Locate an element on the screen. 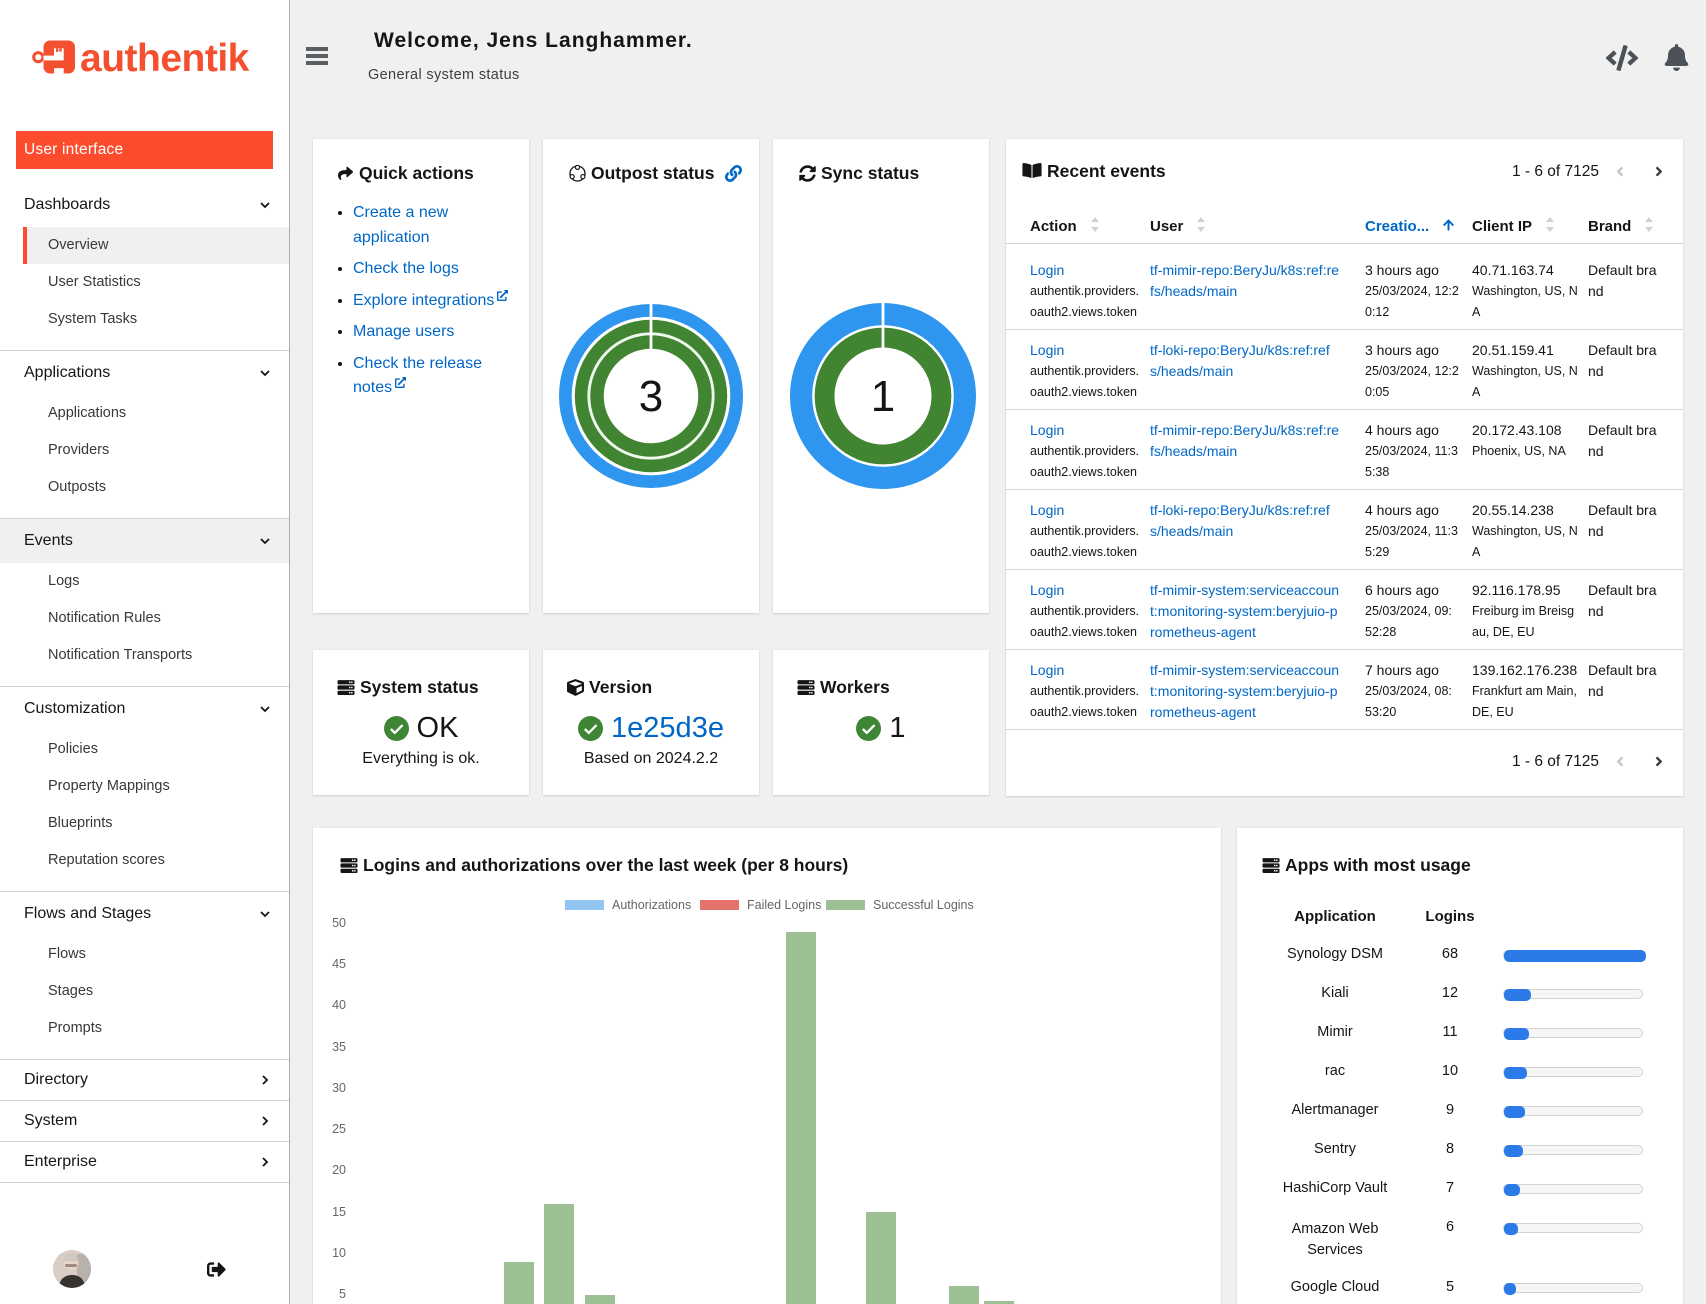  svg-text: 1 is located at coordinates (883, 396).